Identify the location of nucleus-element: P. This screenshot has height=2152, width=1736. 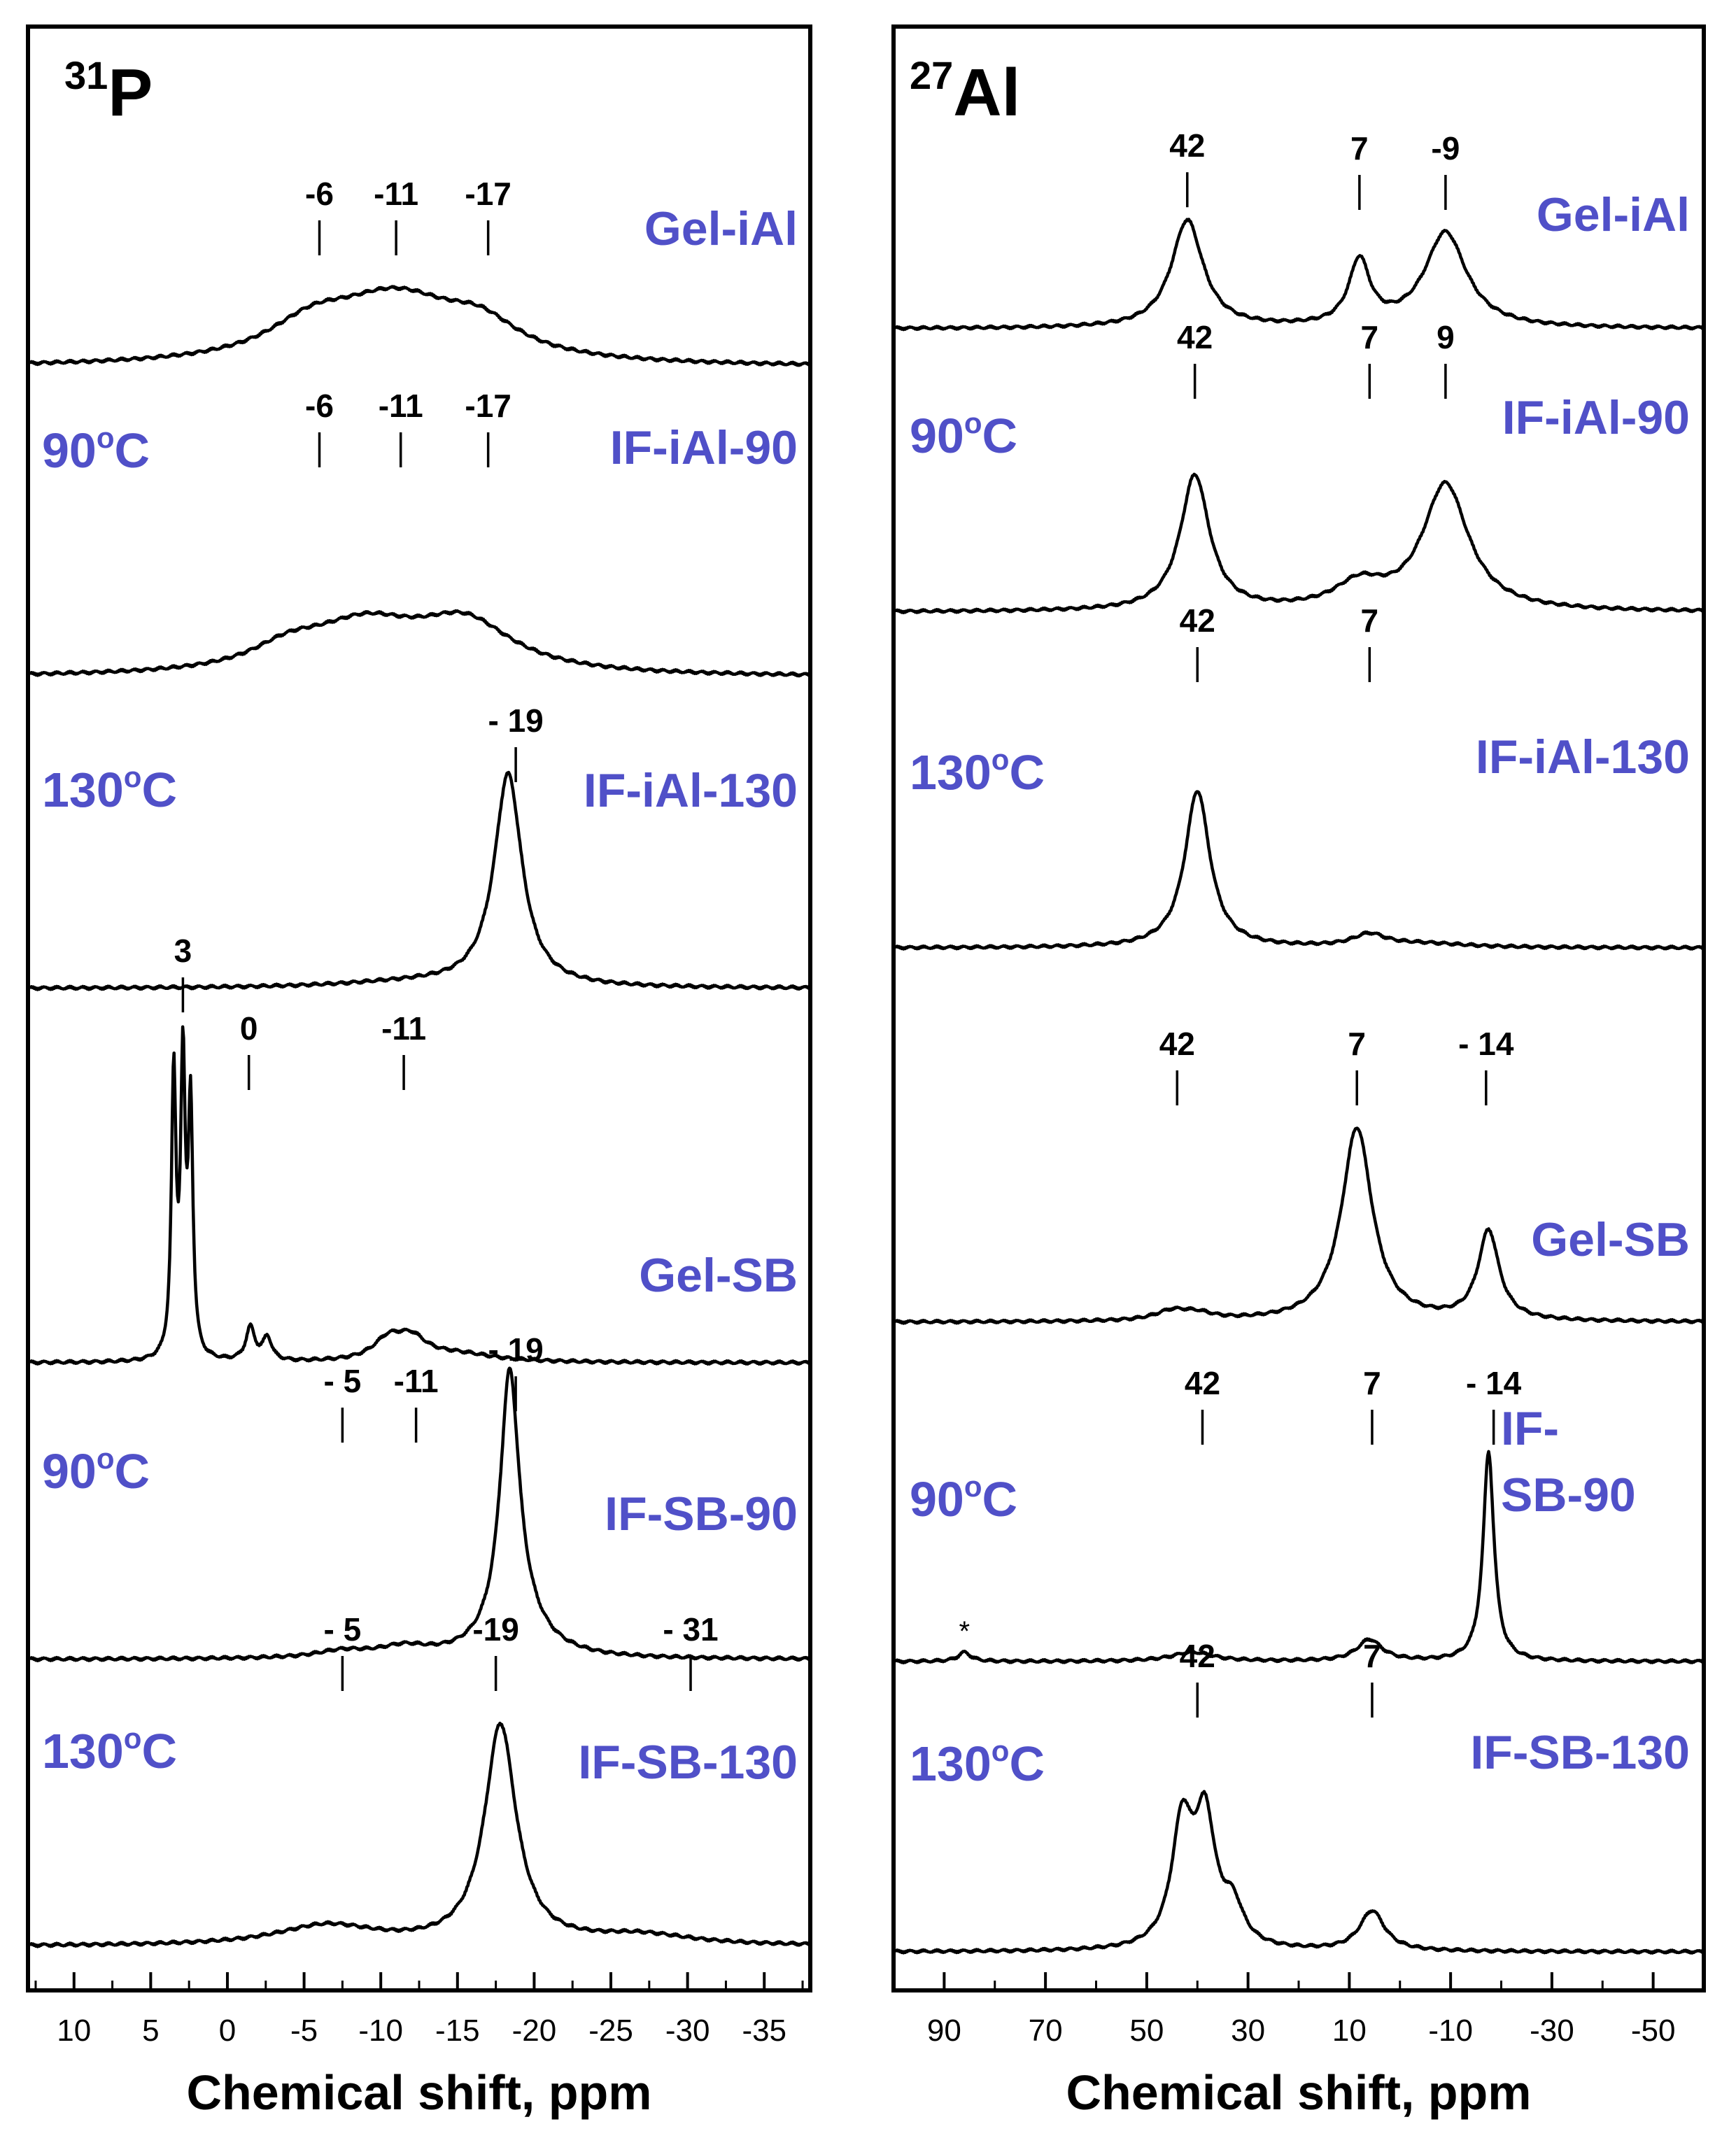
(130, 92).